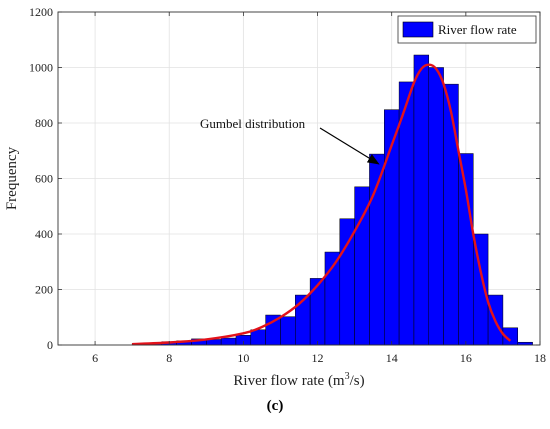 This screenshot has height=429, width=550. Describe the element at coordinates (44, 234) in the screenshot. I see `y-tick-label: 400` at that location.